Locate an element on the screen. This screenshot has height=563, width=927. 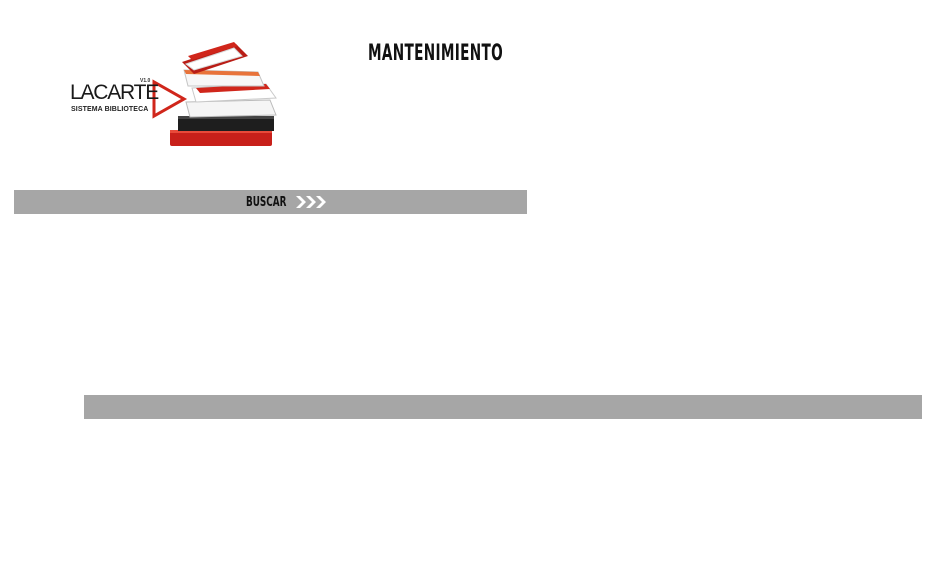
triple-chevron-right-icon is located at coordinates (311, 202).